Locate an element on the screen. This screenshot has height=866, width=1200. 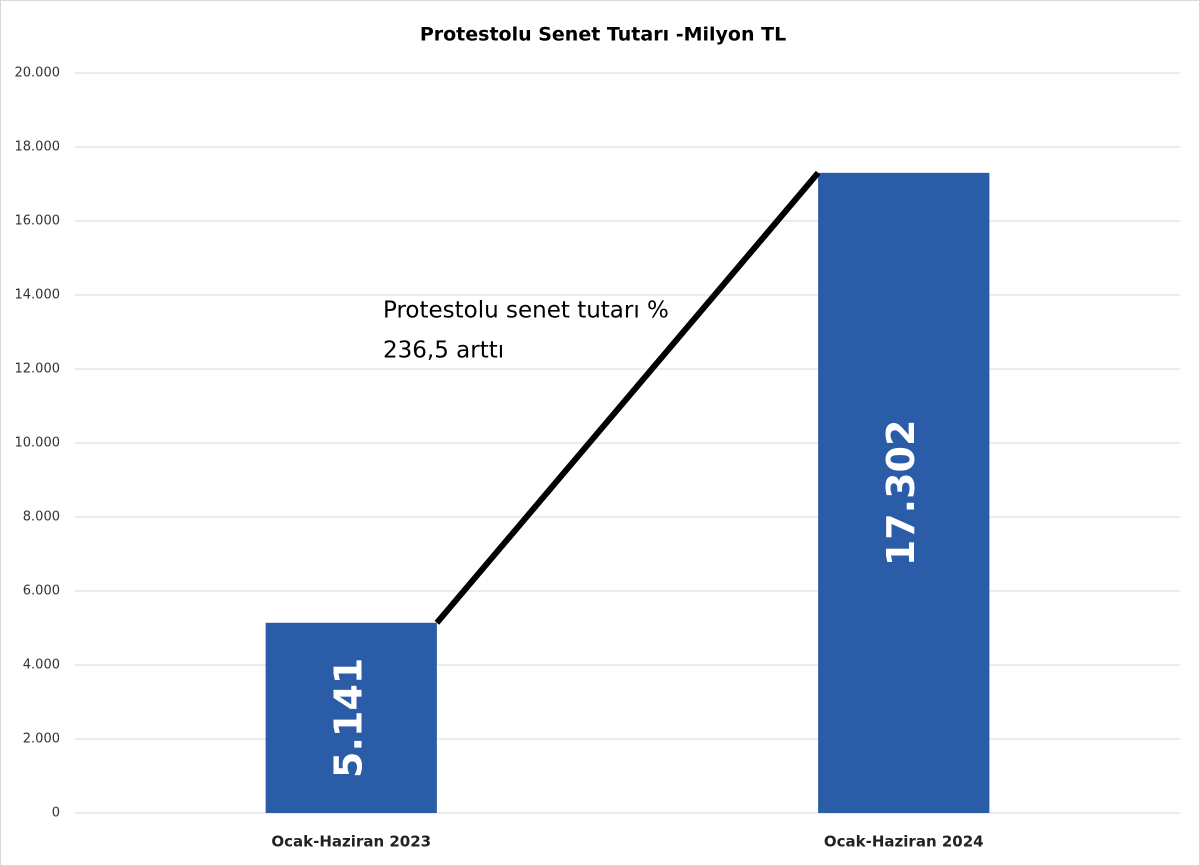
x-tick-label: Ocak-Haziran 2023 is located at coordinates (351, 842).